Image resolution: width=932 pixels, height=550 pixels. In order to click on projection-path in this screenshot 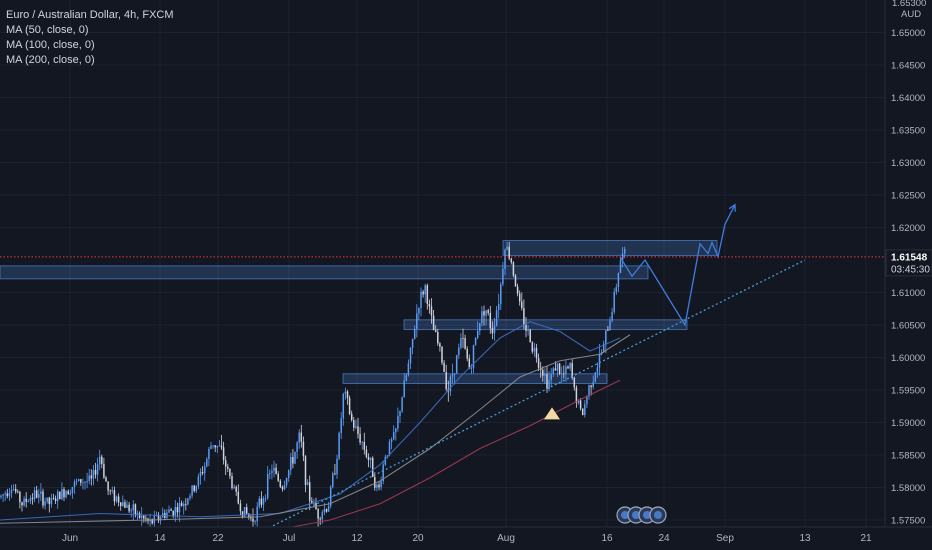, I will do `click(677, 265)`.